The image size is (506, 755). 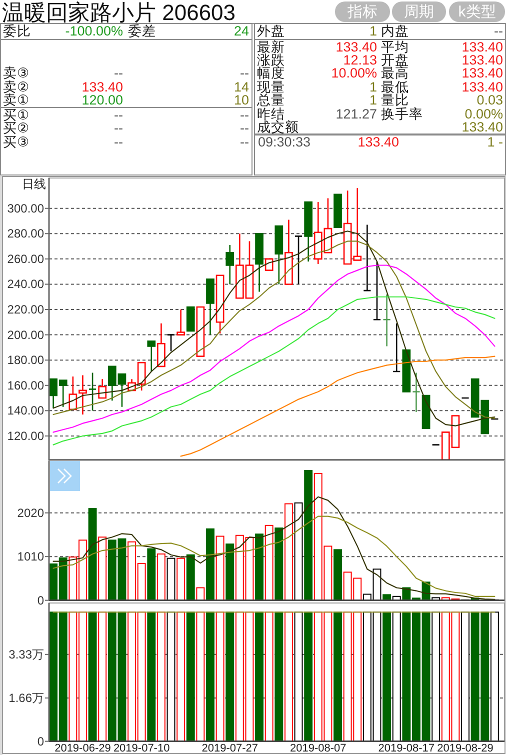 What do you see at coordinates (25, 435) in the screenshot?
I see `y-tick-label: 120.00` at bounding box center [25, 435].